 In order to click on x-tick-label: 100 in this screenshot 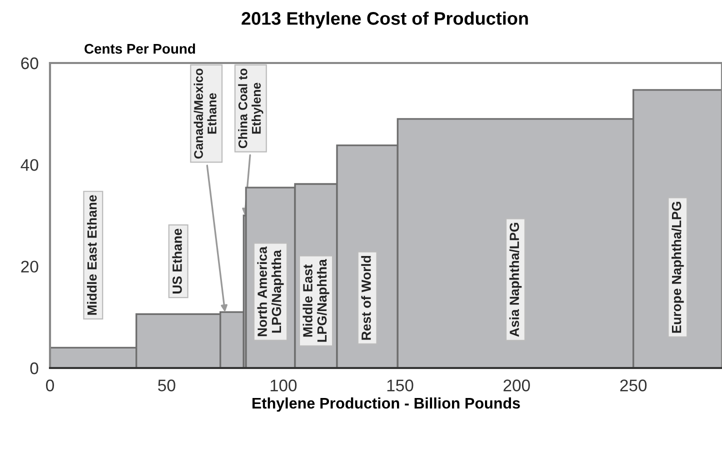, I will do `click(283, 386)`.